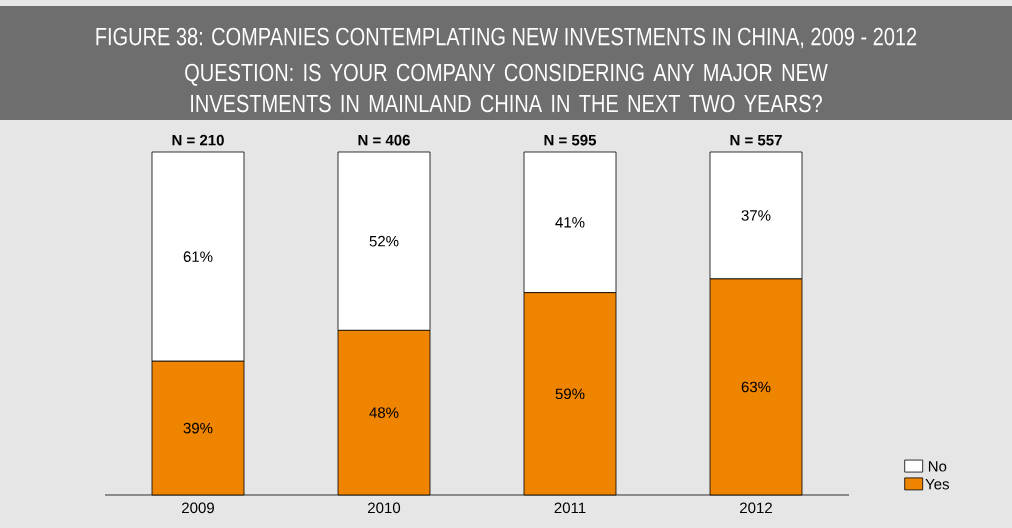  Describe the element at coordinates (937, 484) in the screenshot. I see `legend-label: Yes` at that location.